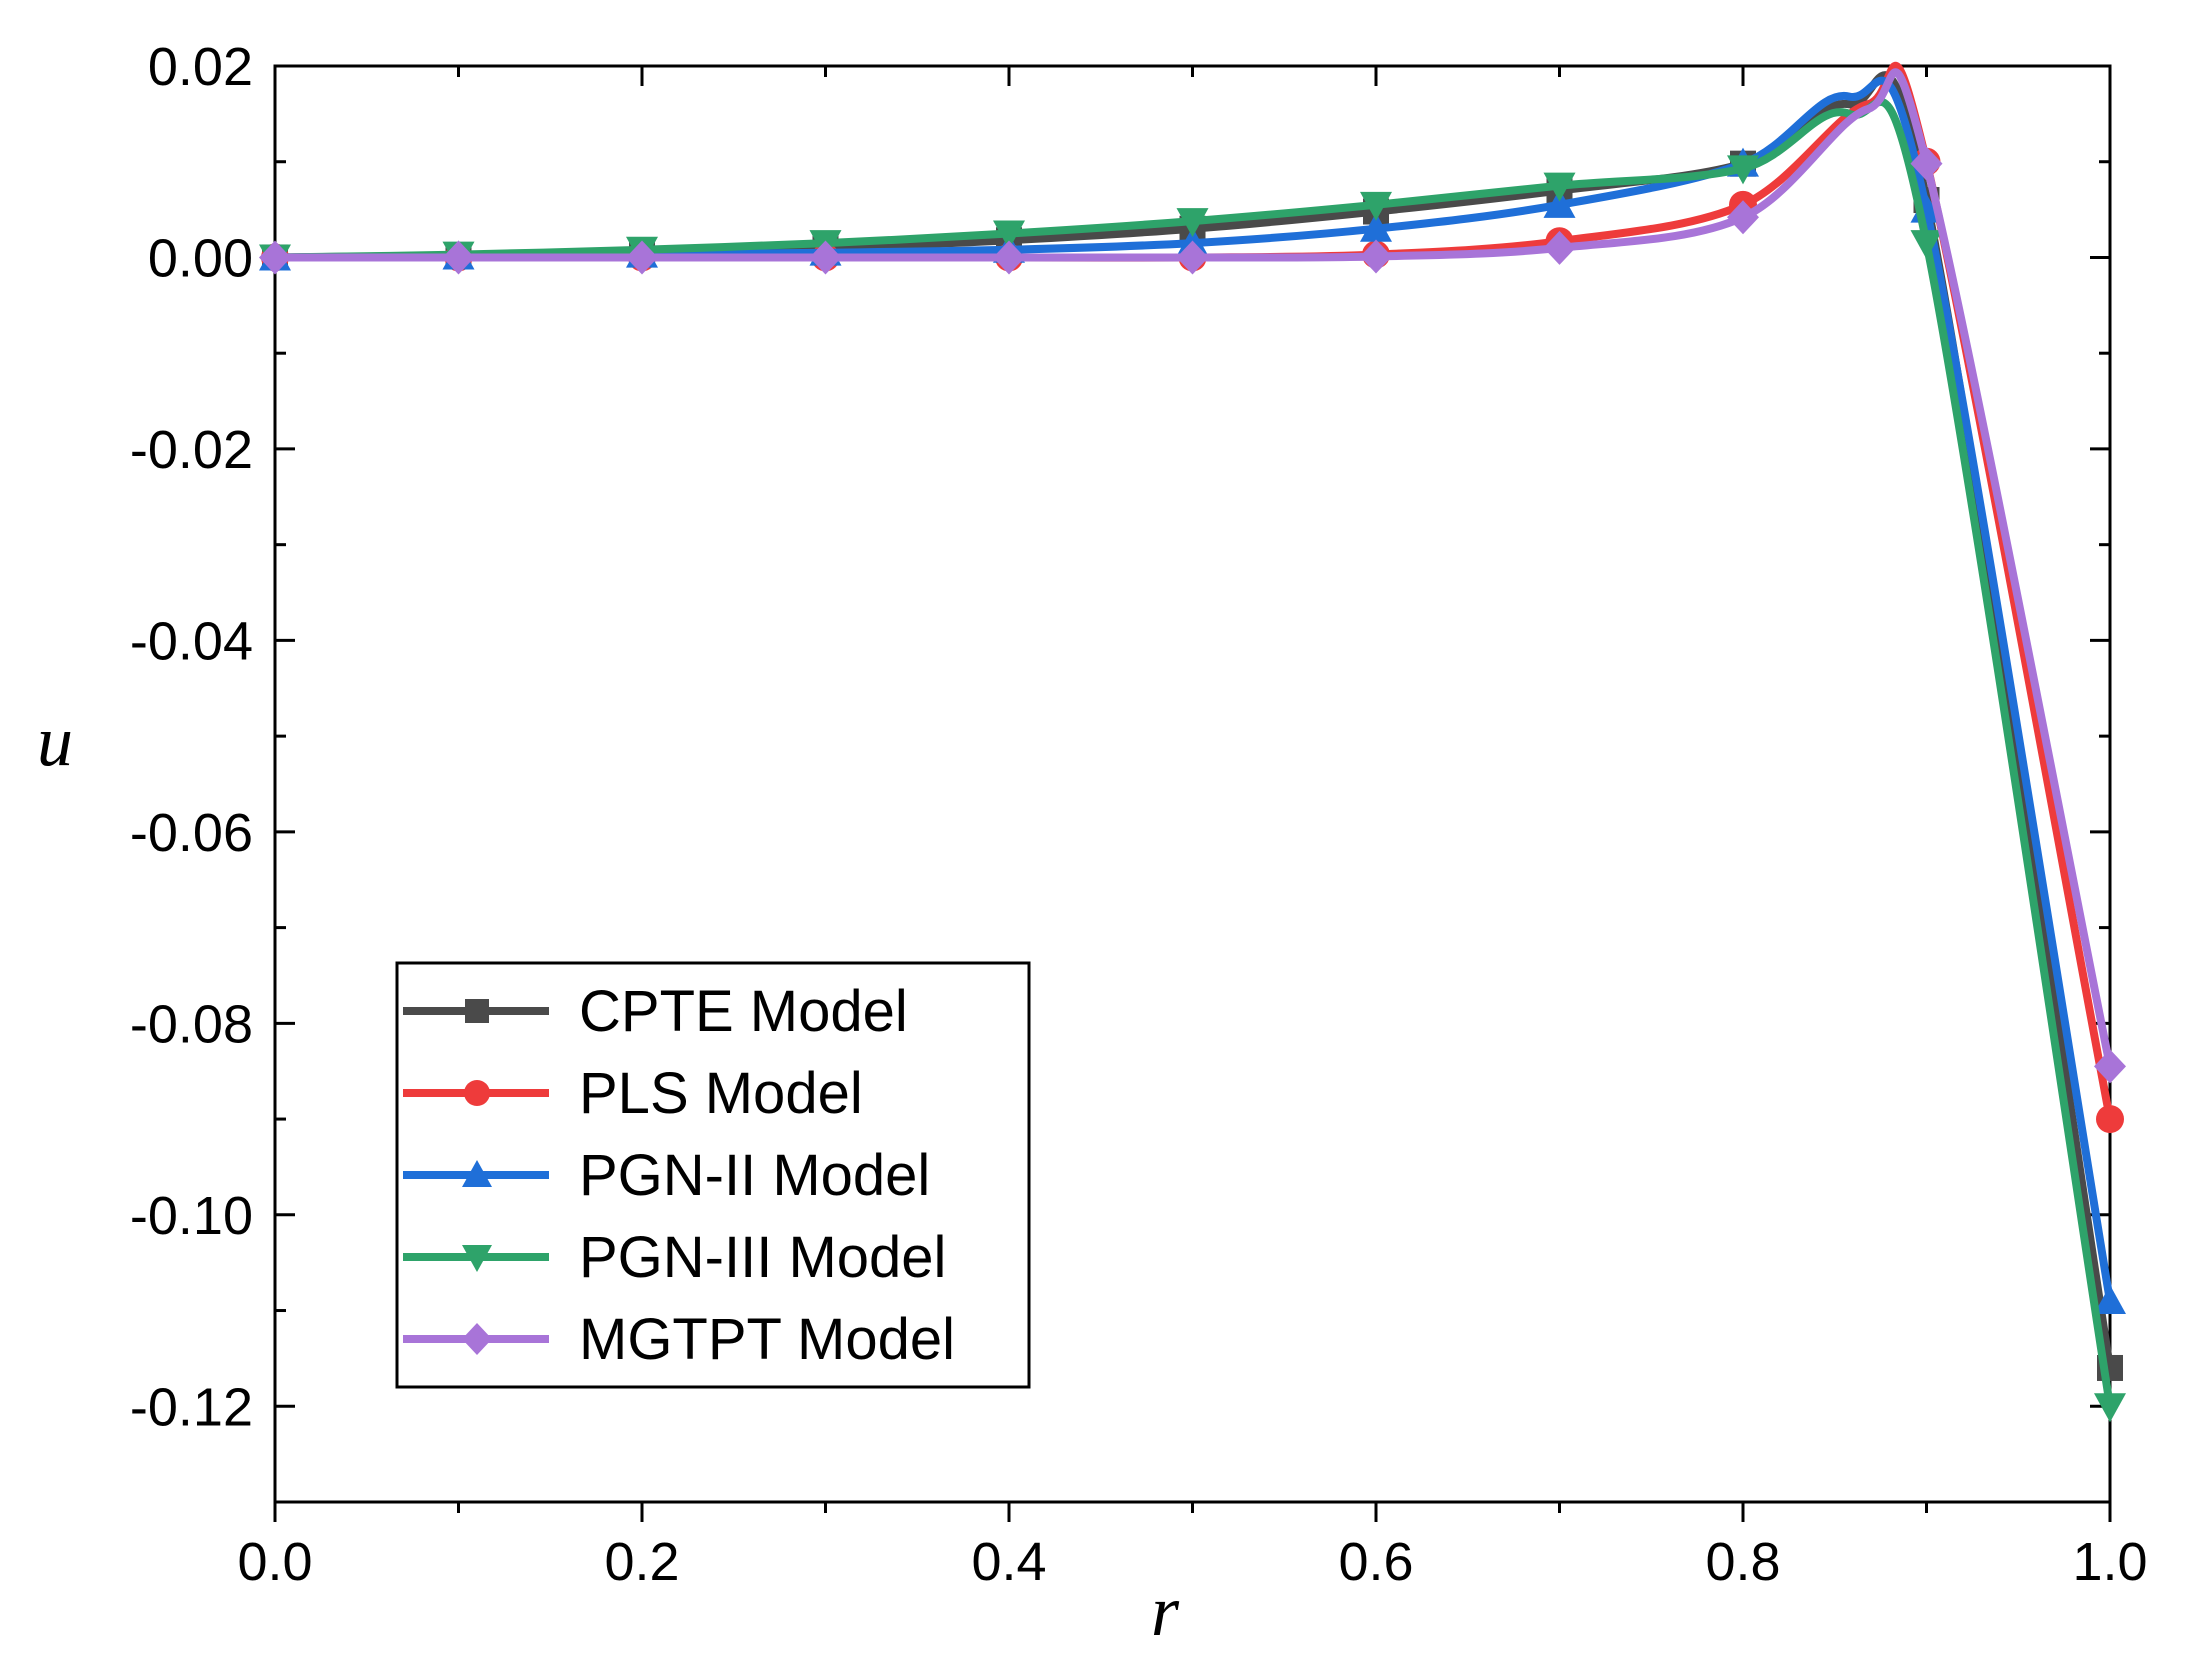 This screenshot has height=1658, width=2194. What do you see at coordinates (477, 1258) in the screenshot?
I see `legend-marker-pgn-iii-model` at bounding box center [477, 1258].